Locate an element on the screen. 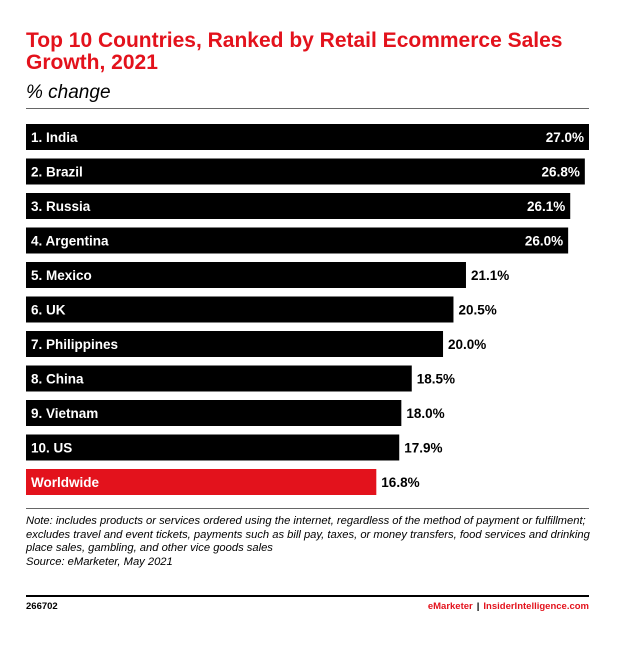 The height and width of the screenshot is (645, 623). brand-emarketer: eMarketer is located at coordinates (450, 606).